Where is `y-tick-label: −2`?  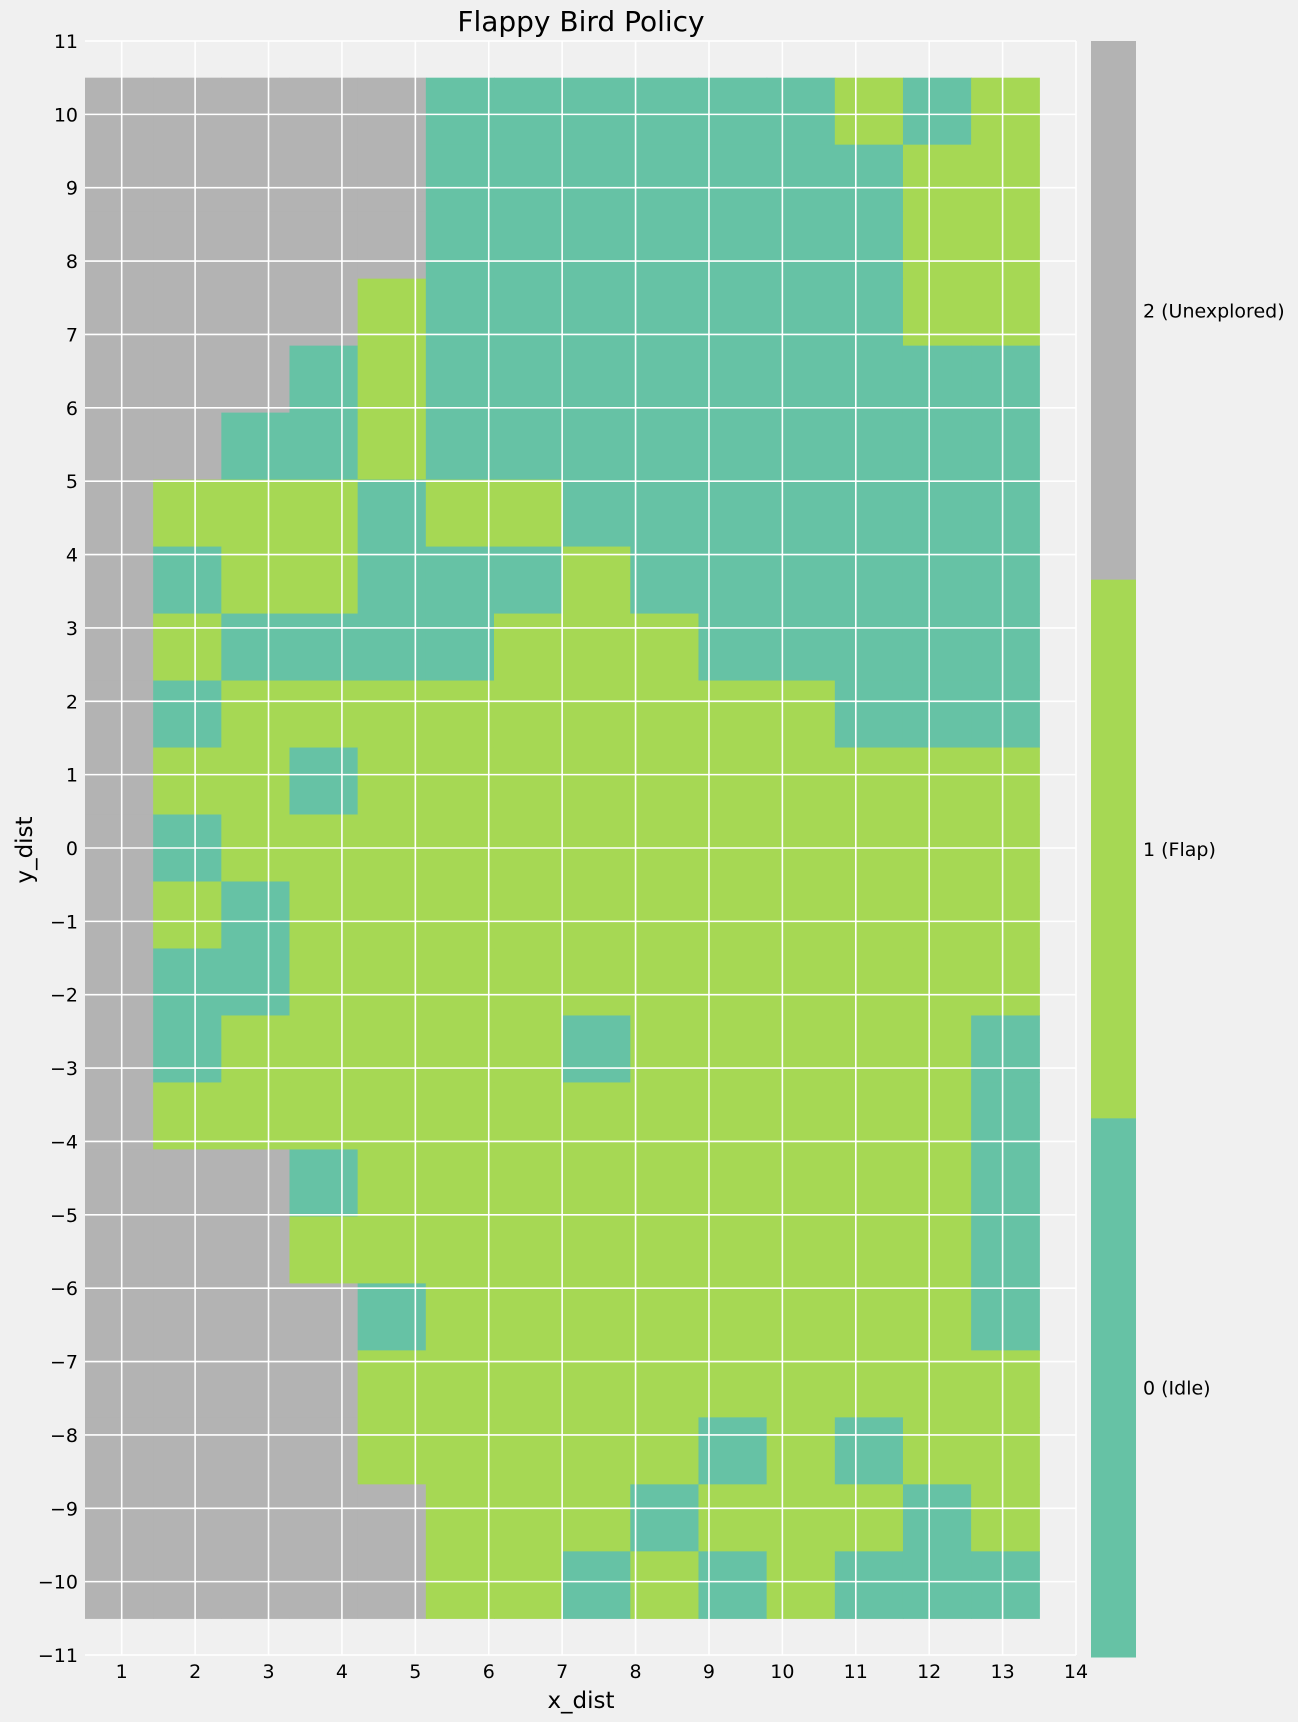
y-tick-label: −2 is located at coordinates (64, 996).